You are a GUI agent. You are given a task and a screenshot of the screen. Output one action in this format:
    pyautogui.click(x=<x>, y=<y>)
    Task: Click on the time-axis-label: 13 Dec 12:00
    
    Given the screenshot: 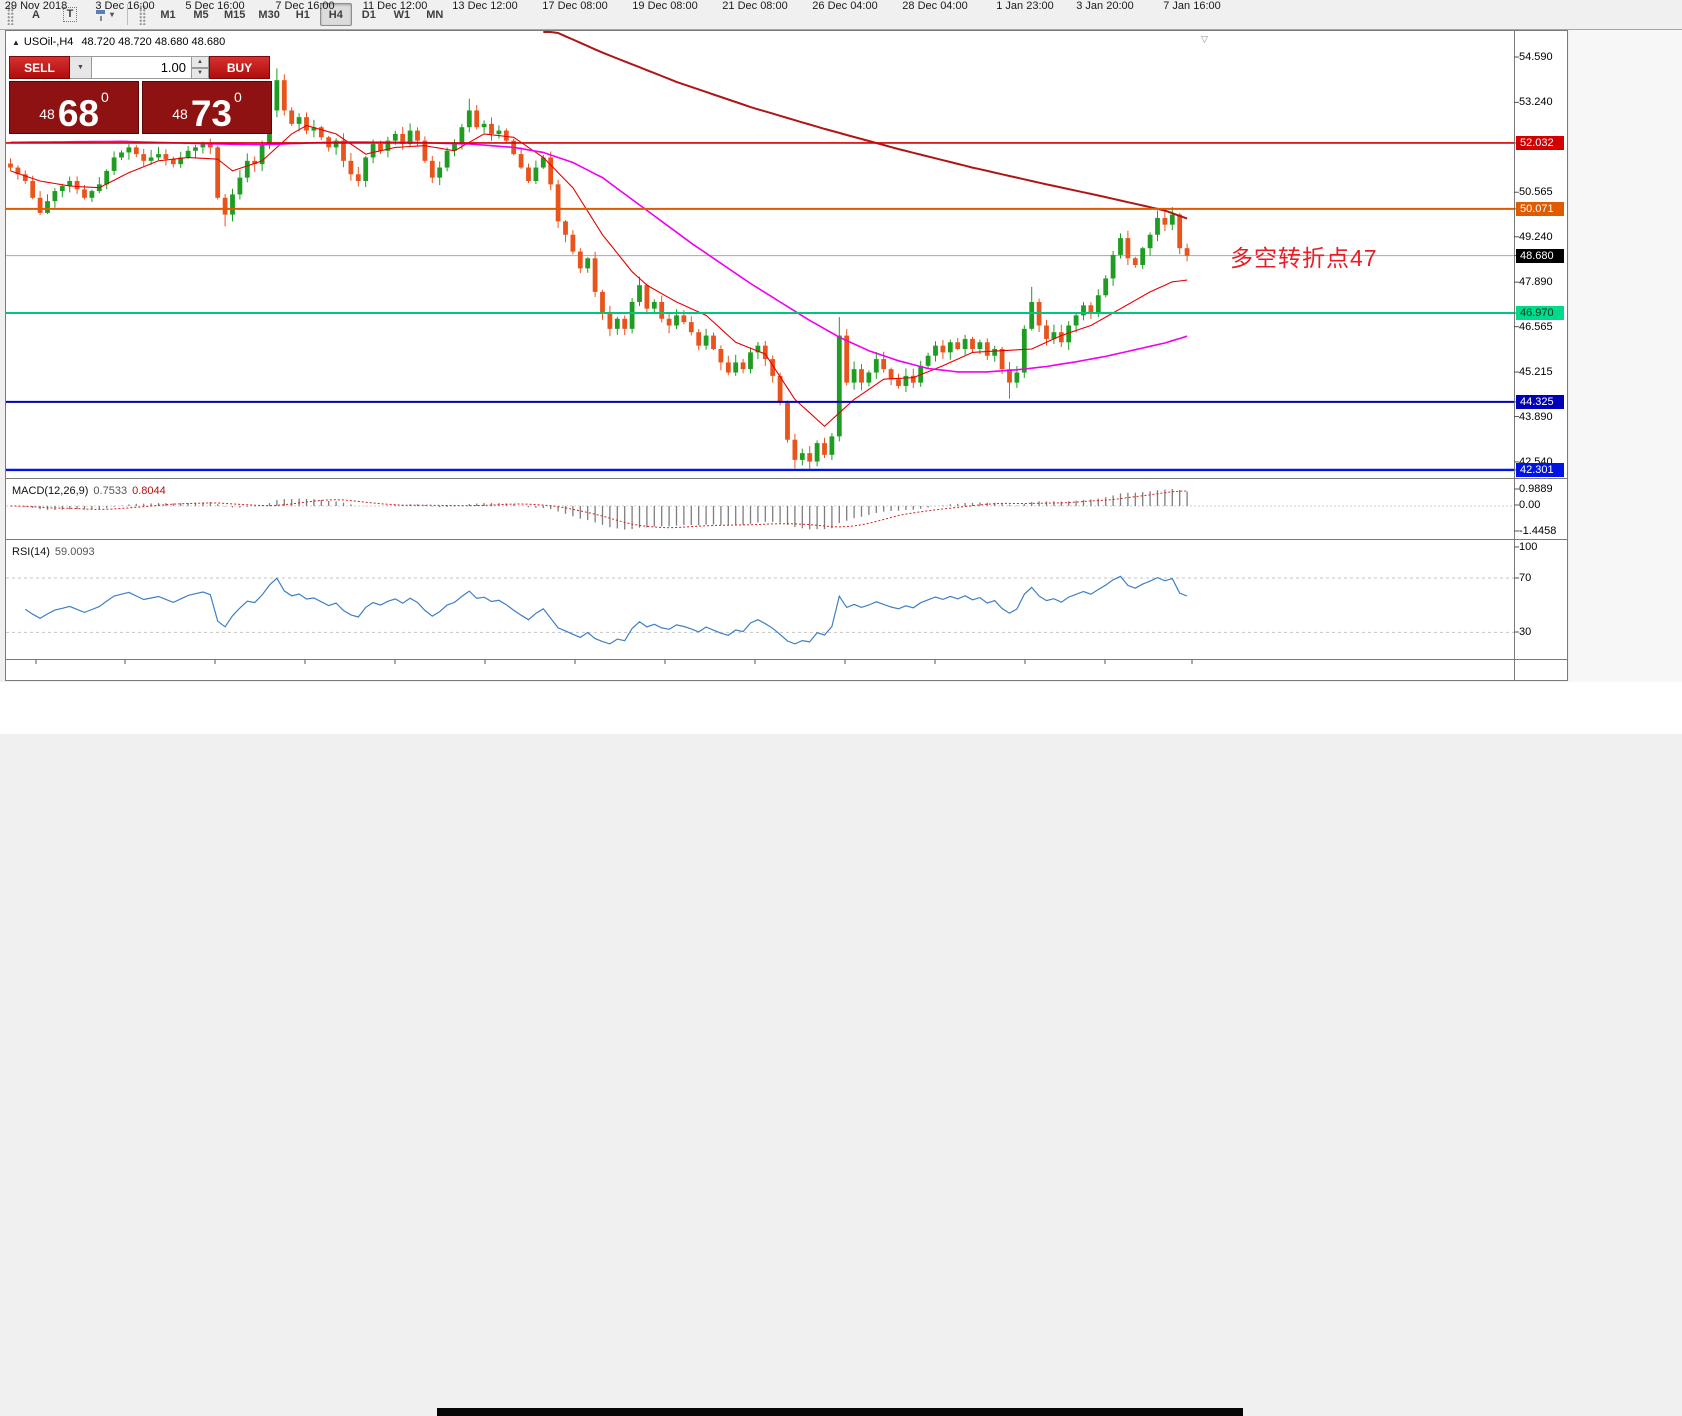 What is the action you would take?
    pyautogui.click(x=485, y=6)
    